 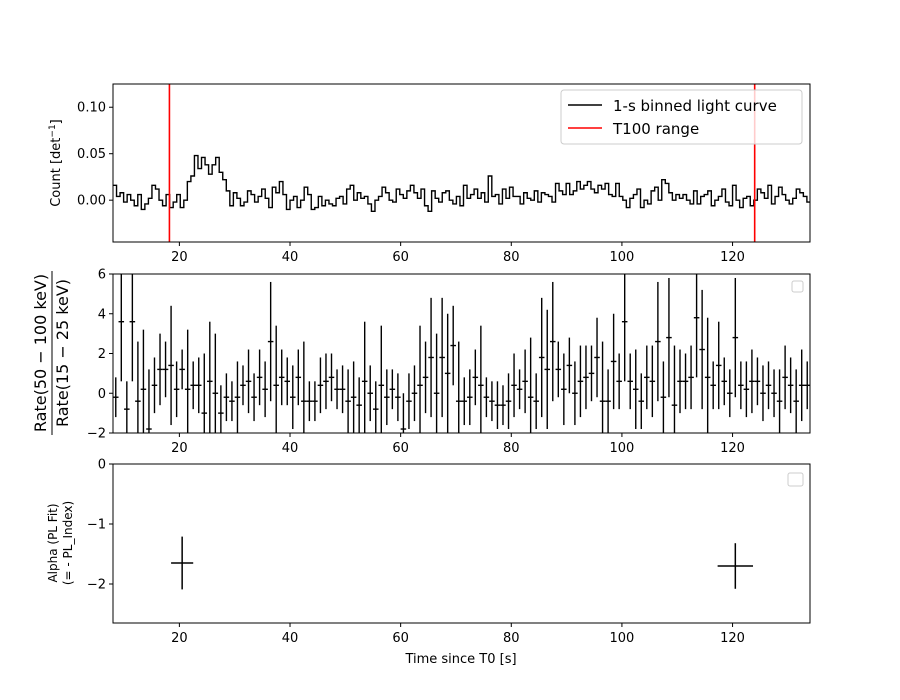 What do you see at coordinates (179, 257) in the screenshot?
I see `x-tick-label: 20` at bounding box center [179, 257].